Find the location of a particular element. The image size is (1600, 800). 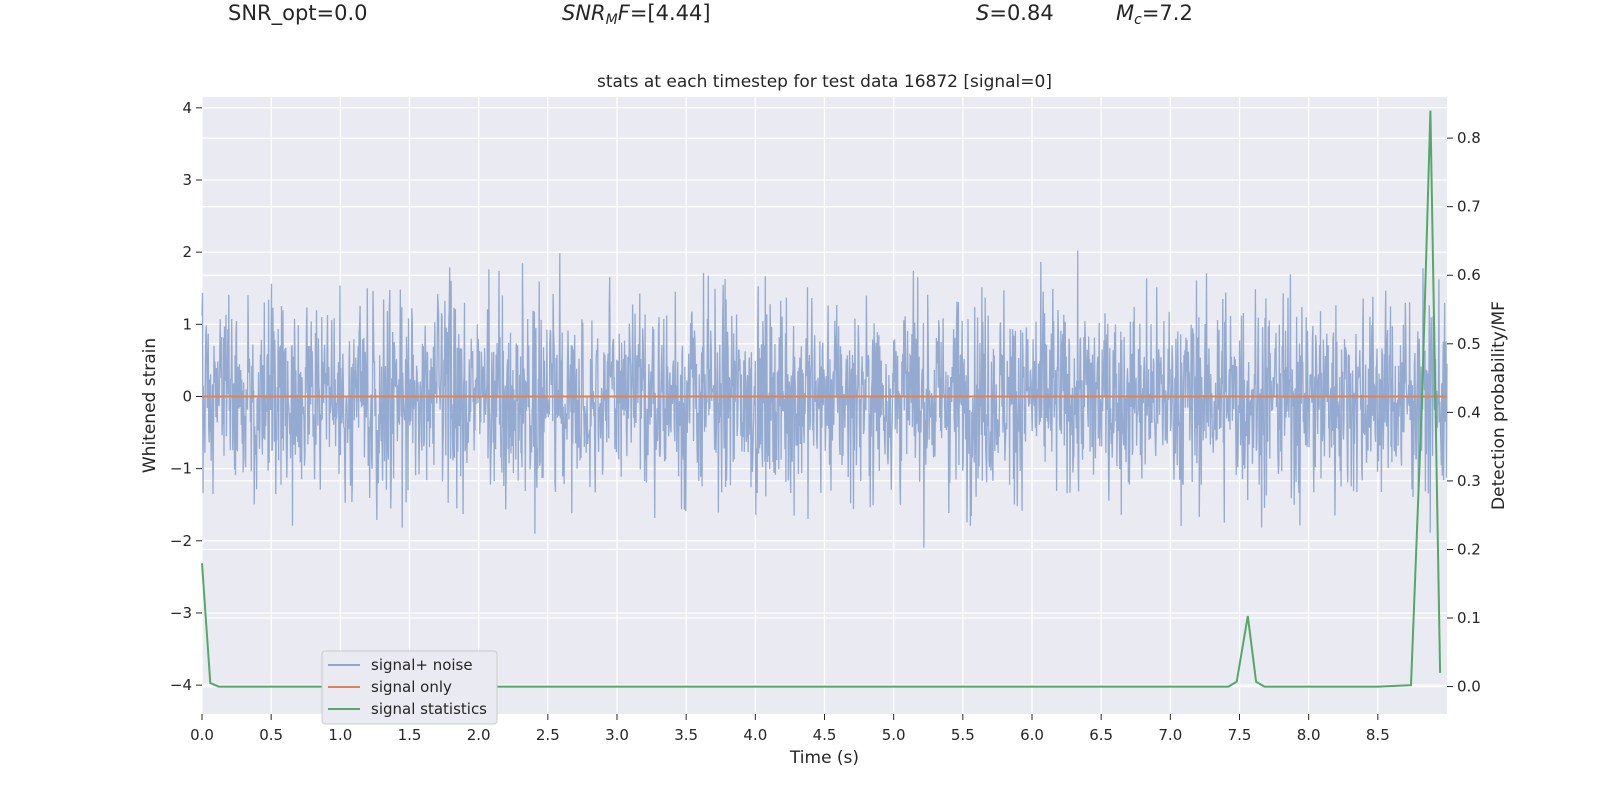

snr-mf-rest: F is located at coordinates (623, 13).